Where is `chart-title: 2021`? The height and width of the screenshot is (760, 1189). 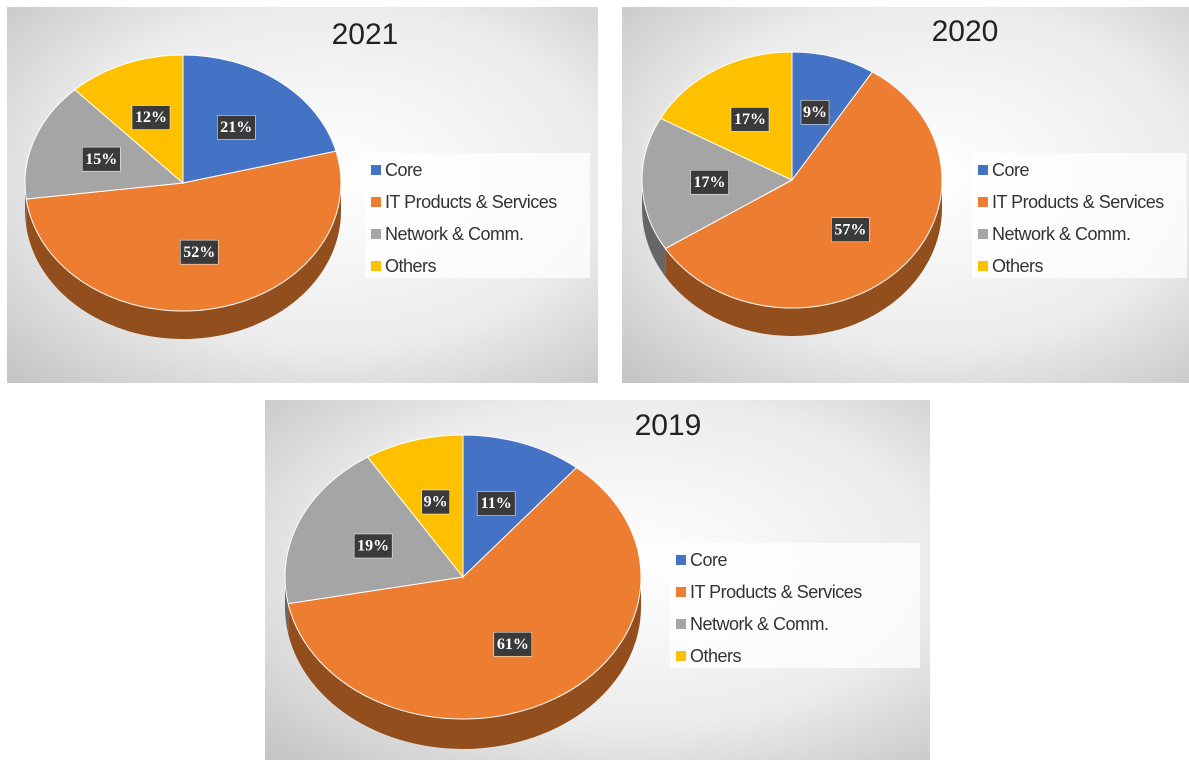
chart-title: 2021 is located at coordinates (365, 34).